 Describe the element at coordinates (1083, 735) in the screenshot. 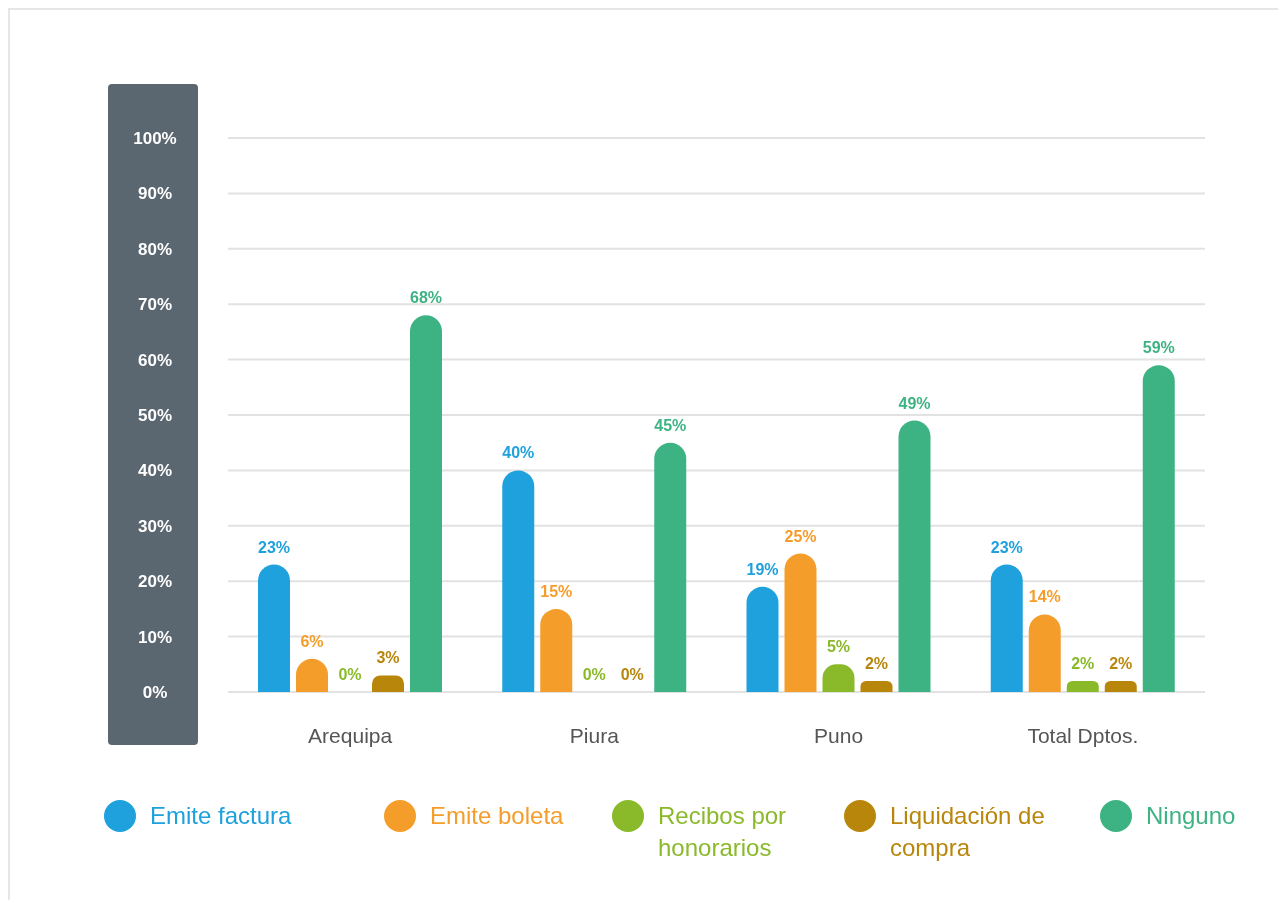

I see `x-tick-label: Total Dptos.` at that location.